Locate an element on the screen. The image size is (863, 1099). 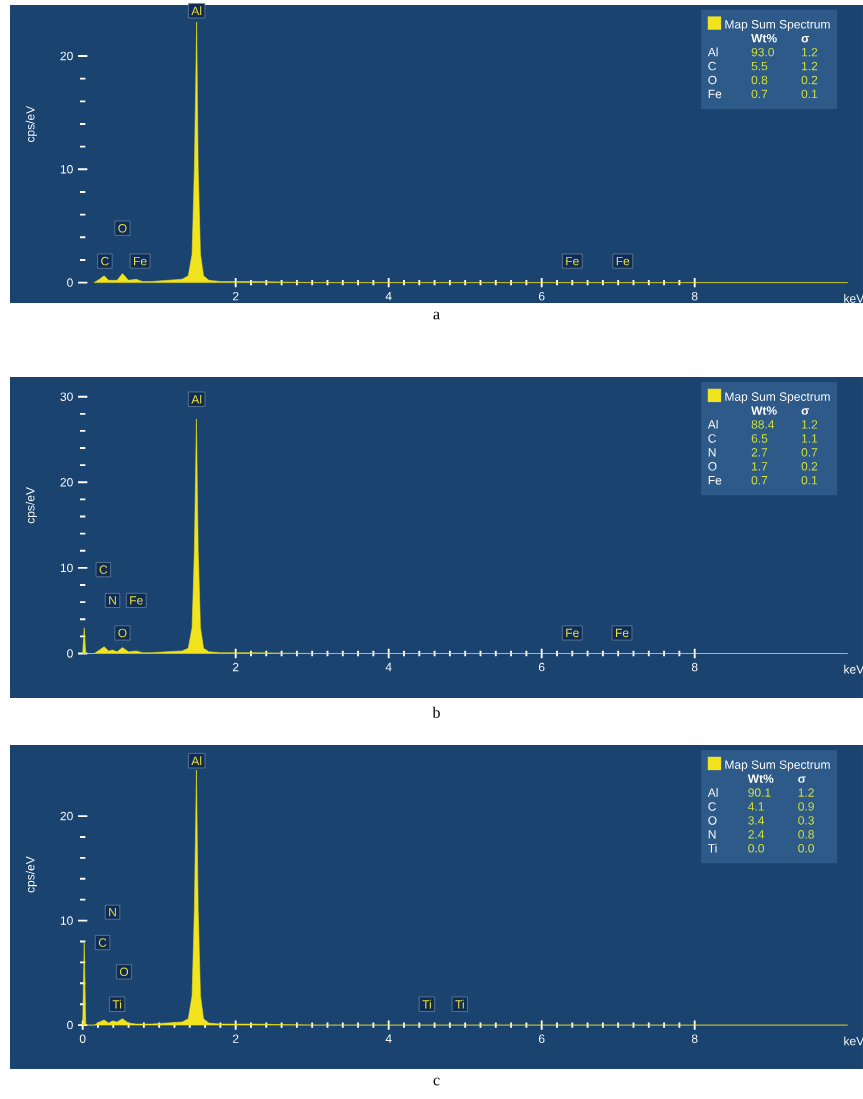
y-tick-label: 30 is located at coordinates (66, 396).